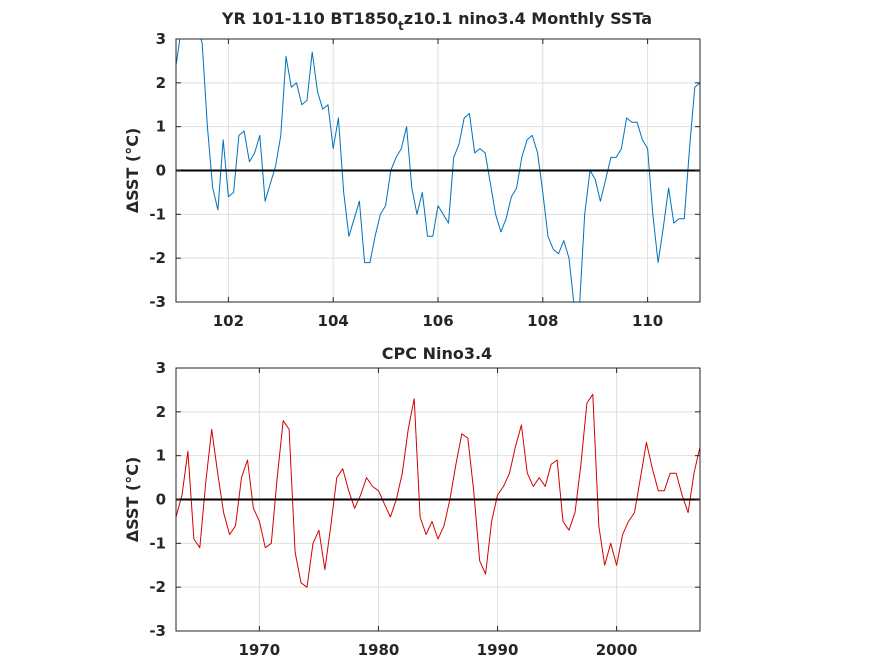 This screenshot has width=875, height=656. What do you see at coordinates (161, 39) in the screenshot?
I see `top-y-tick-label: 3` at bounding box center [161, 39].